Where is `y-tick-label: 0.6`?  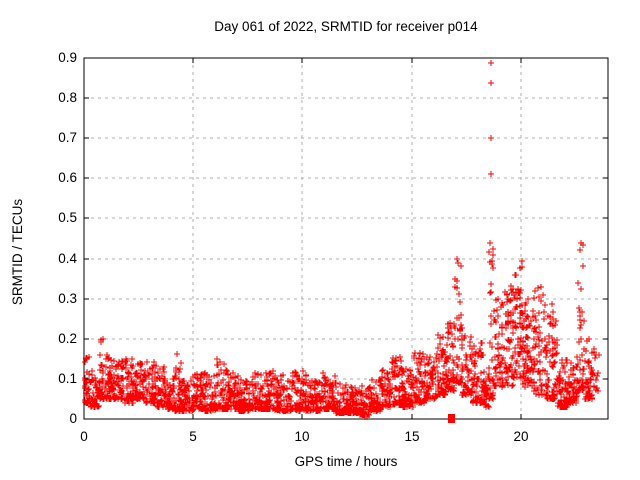
y-tick-label: 0.6 is located at coordinates (67, 177).